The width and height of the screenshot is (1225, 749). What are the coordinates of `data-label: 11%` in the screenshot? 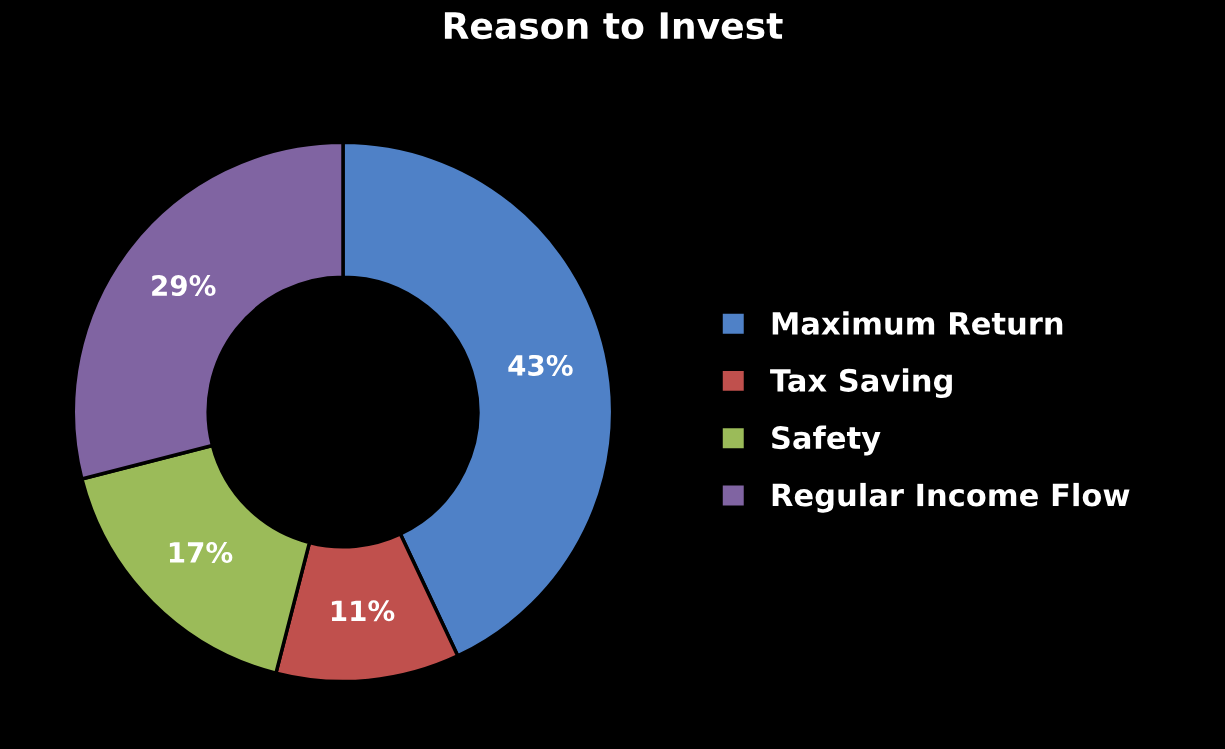 It's located at (363, 611).